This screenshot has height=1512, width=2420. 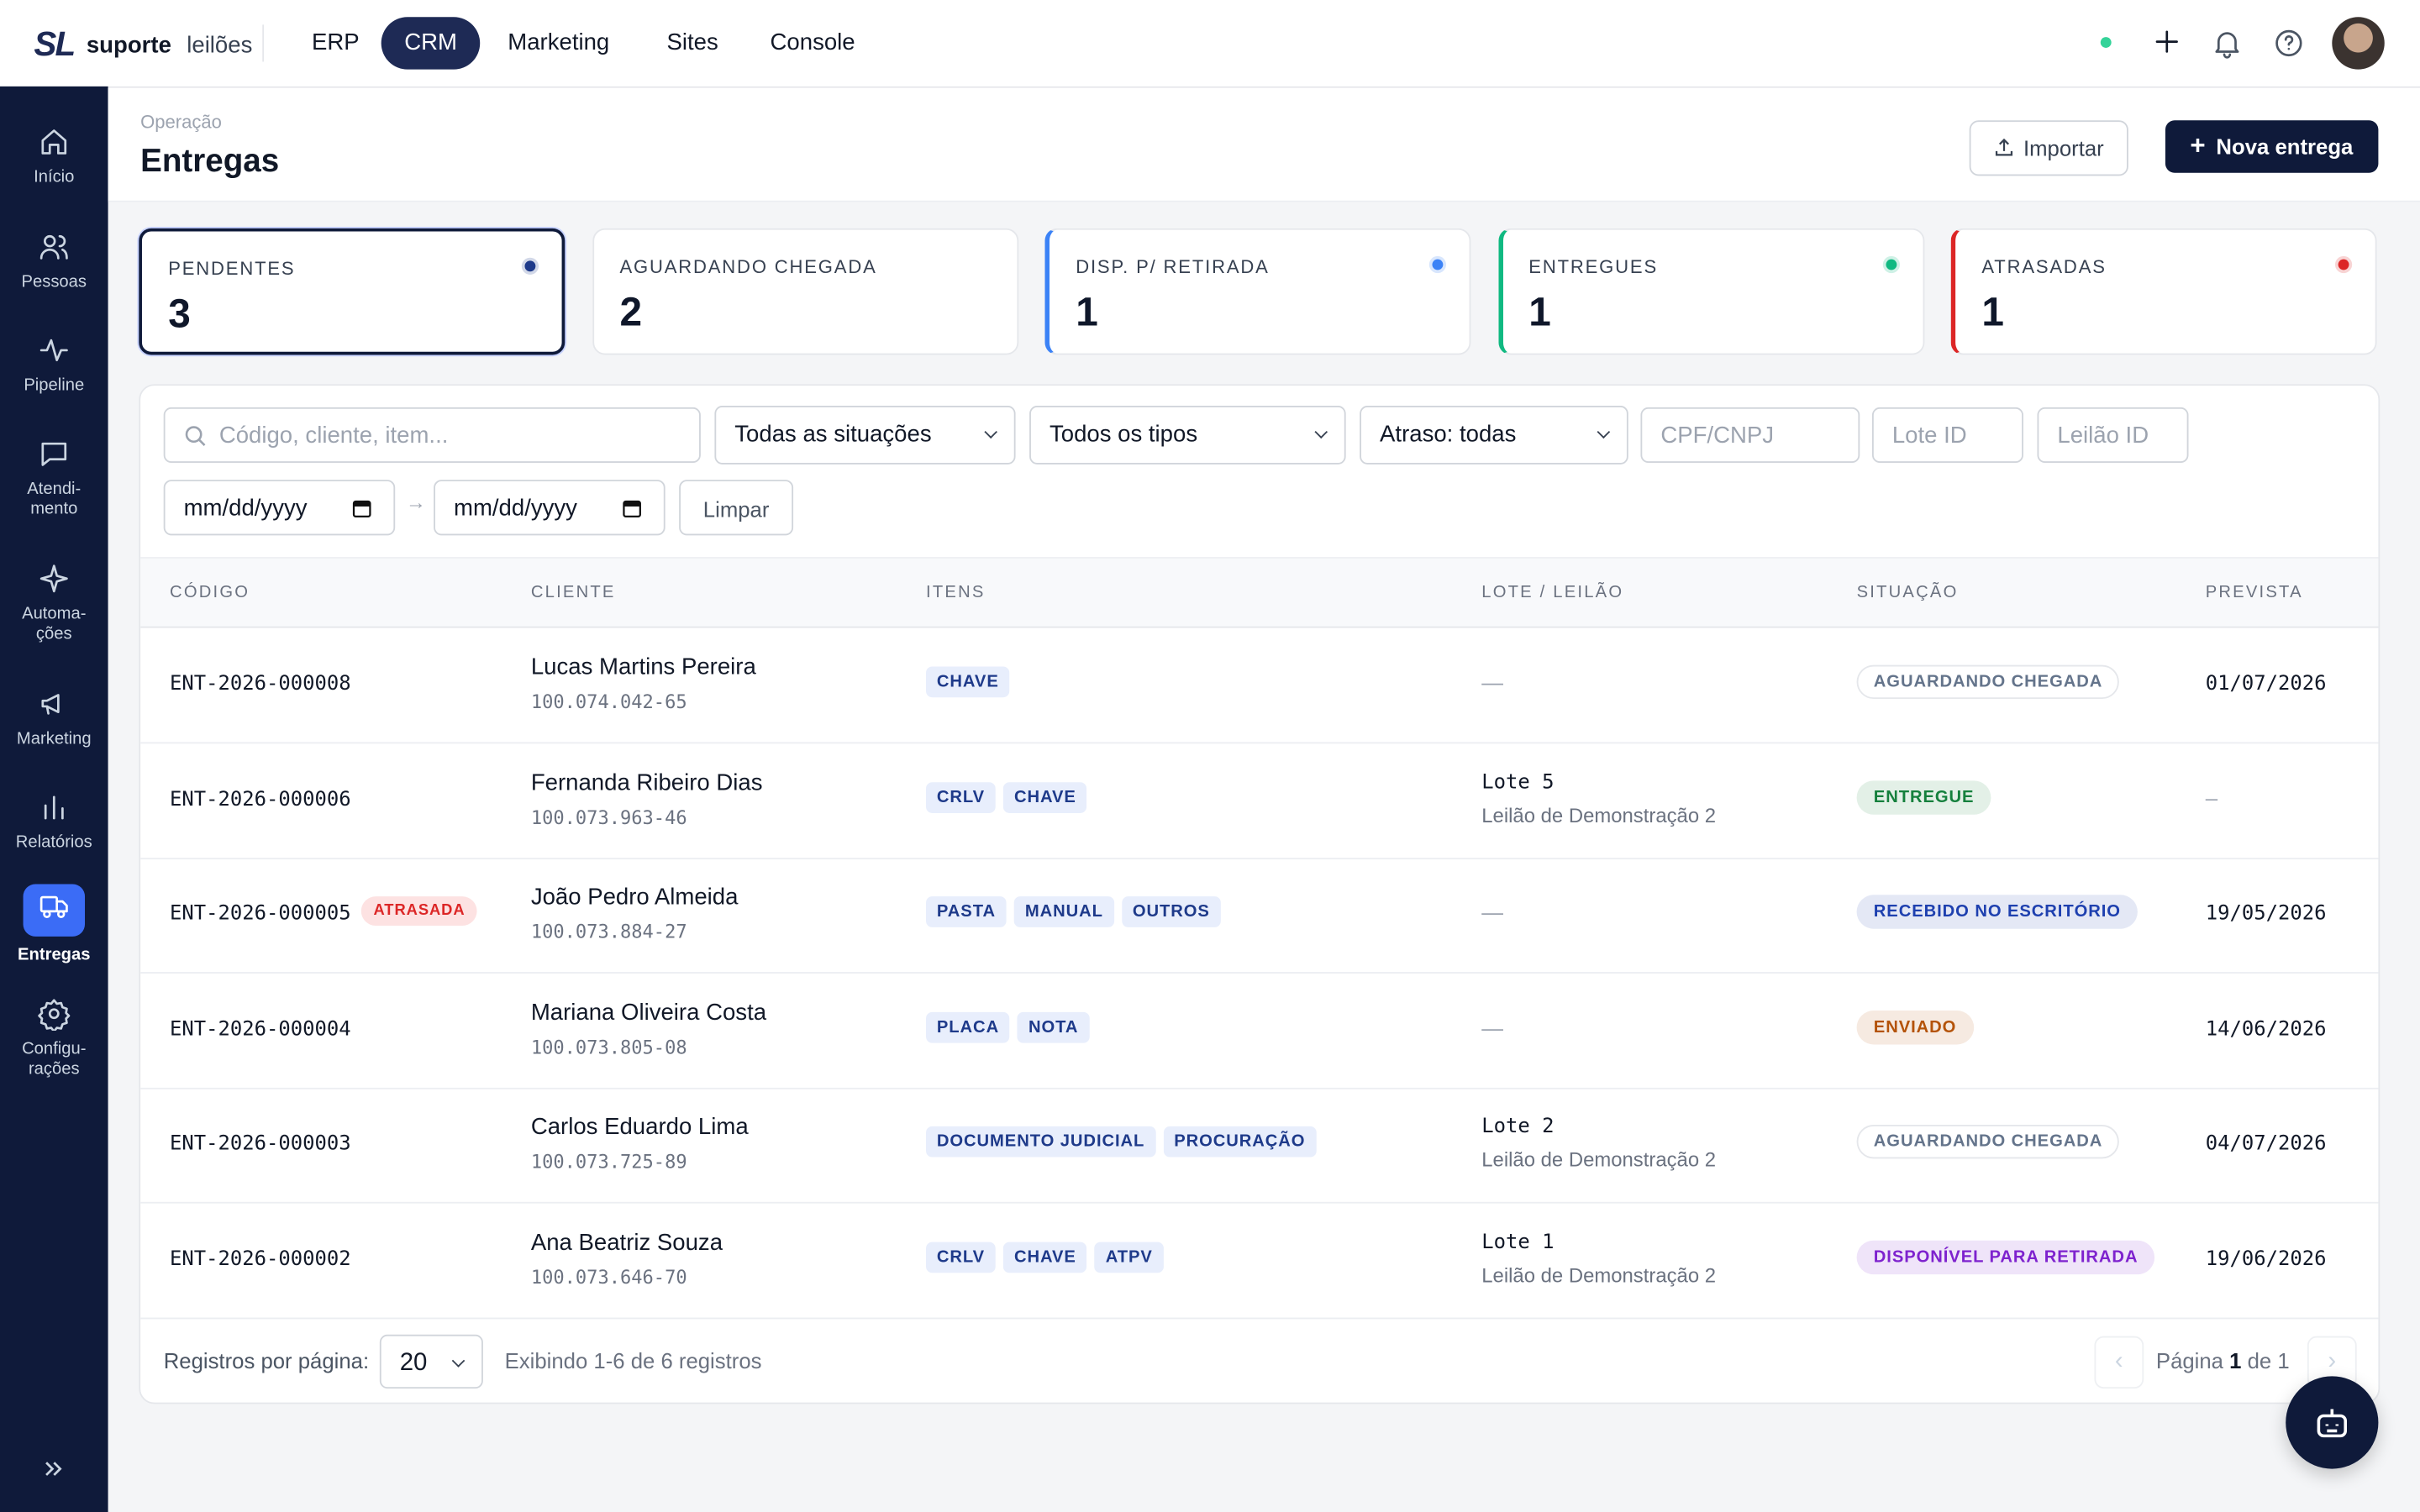 What do you see at coordinates (2235, 1360) in the screenshot?
I see `page-current: 1` at bounding box center [2235, 1360].